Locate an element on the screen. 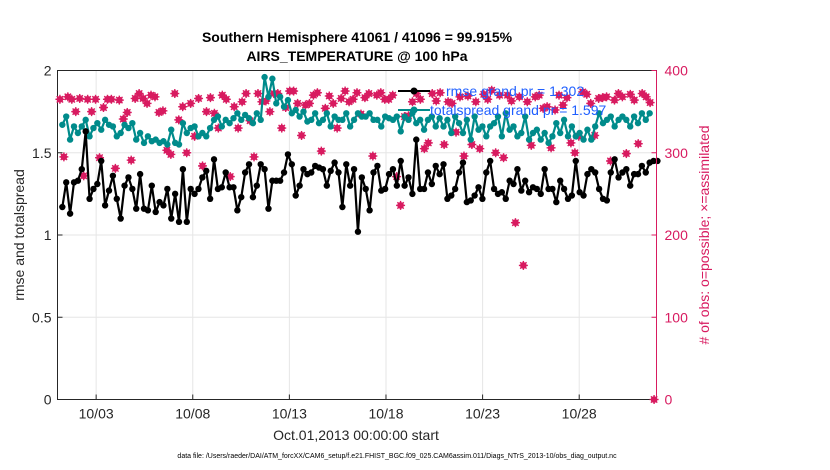 The image size is (830, 470). legend-spread-marker is located at coordinates (414, 110).